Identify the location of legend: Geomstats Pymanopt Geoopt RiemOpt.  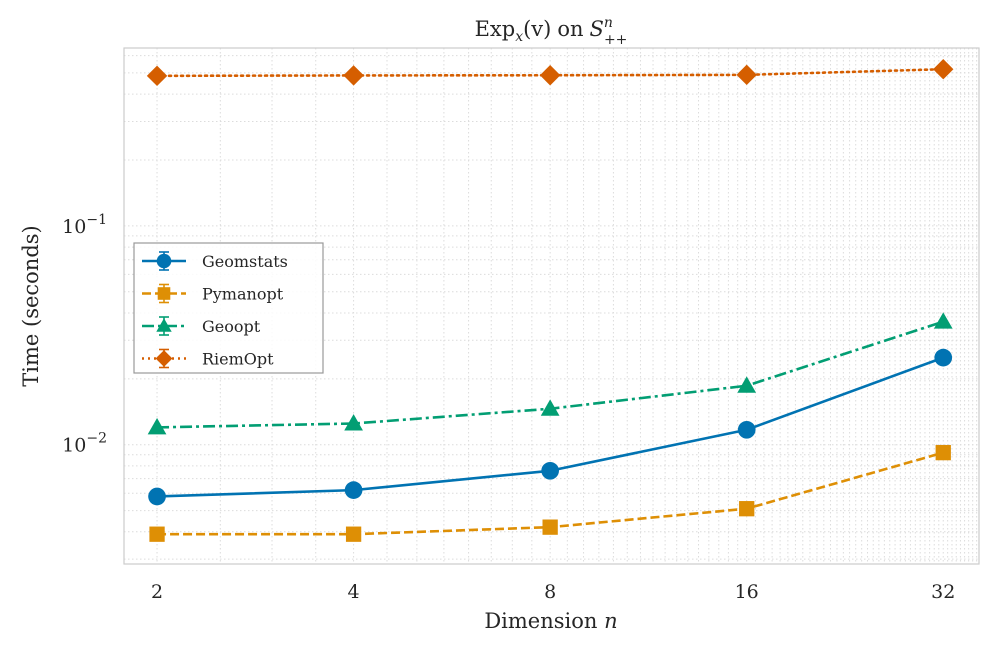
(228, 308).